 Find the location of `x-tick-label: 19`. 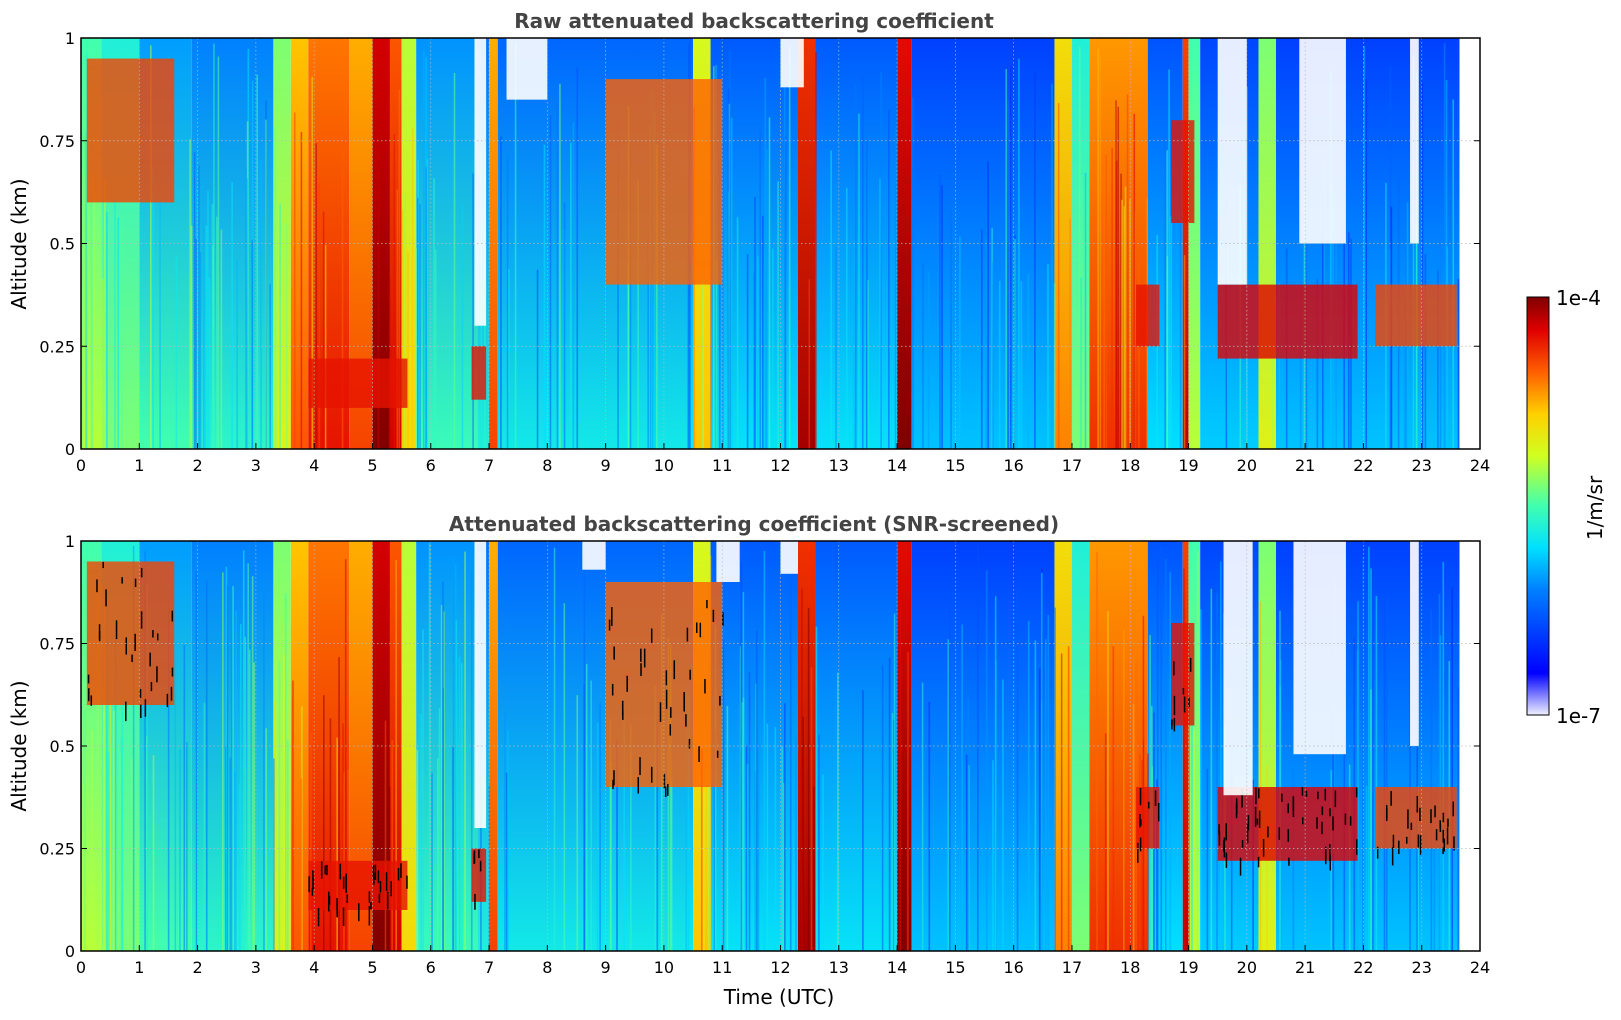

x-tick-label: 19 is located at coordinates (1188, 465).